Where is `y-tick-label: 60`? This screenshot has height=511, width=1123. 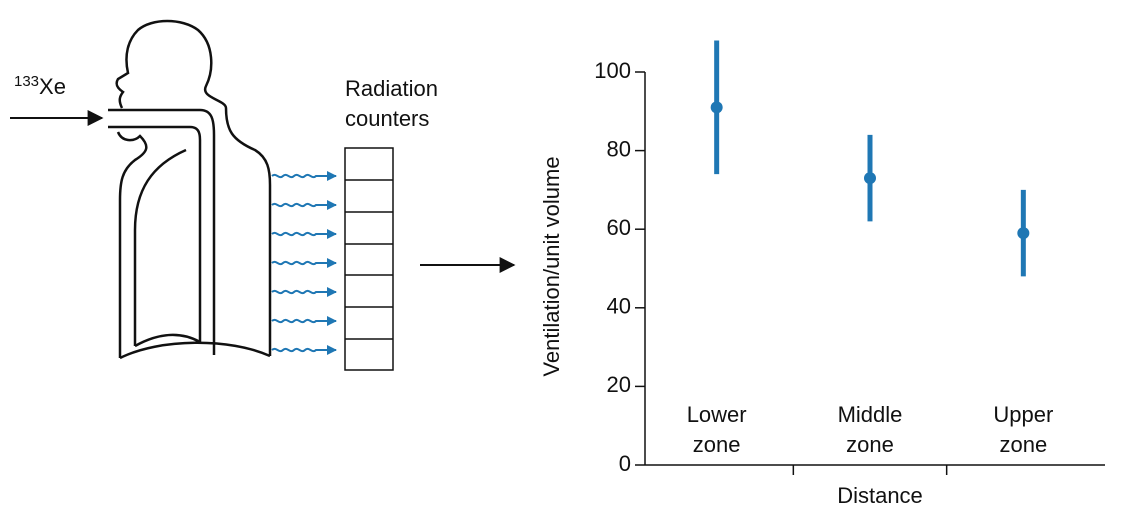 y-tick-label: 60 is located at coordinates (619, 227).